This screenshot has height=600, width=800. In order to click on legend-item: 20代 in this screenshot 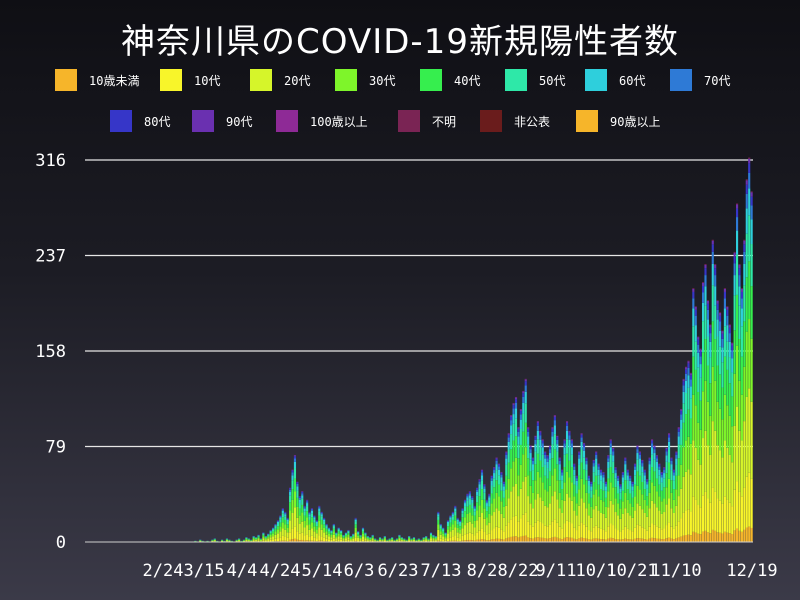, I will do `click(280, 80)`.